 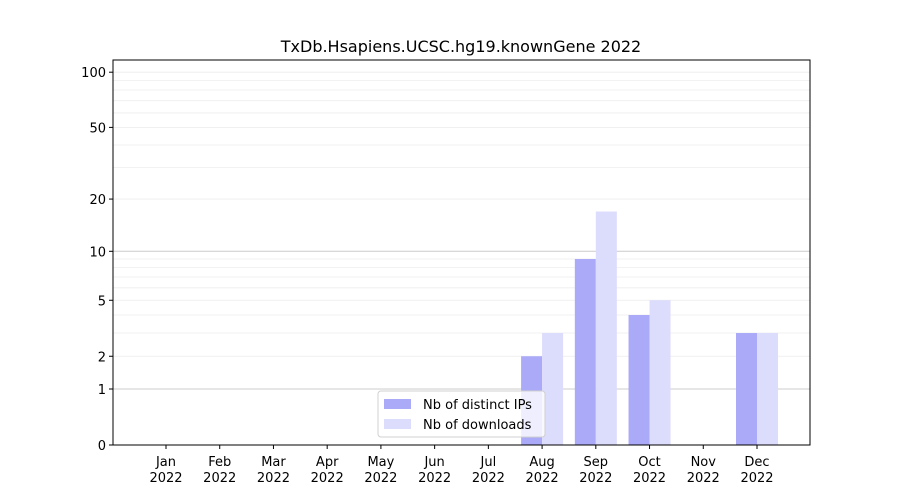 I want to click on x-tick-label: Aug, so click(x=541, y=462).